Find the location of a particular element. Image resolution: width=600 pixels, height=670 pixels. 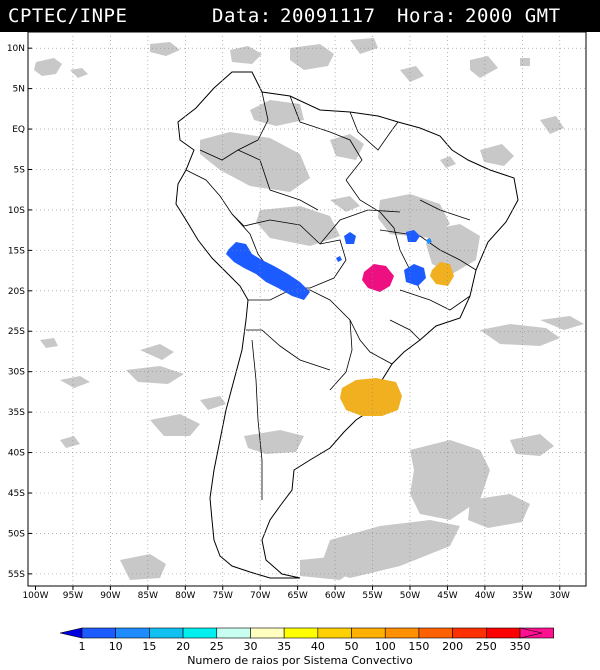

lat-tick-label: 45S is located at coordinates (16, 494).